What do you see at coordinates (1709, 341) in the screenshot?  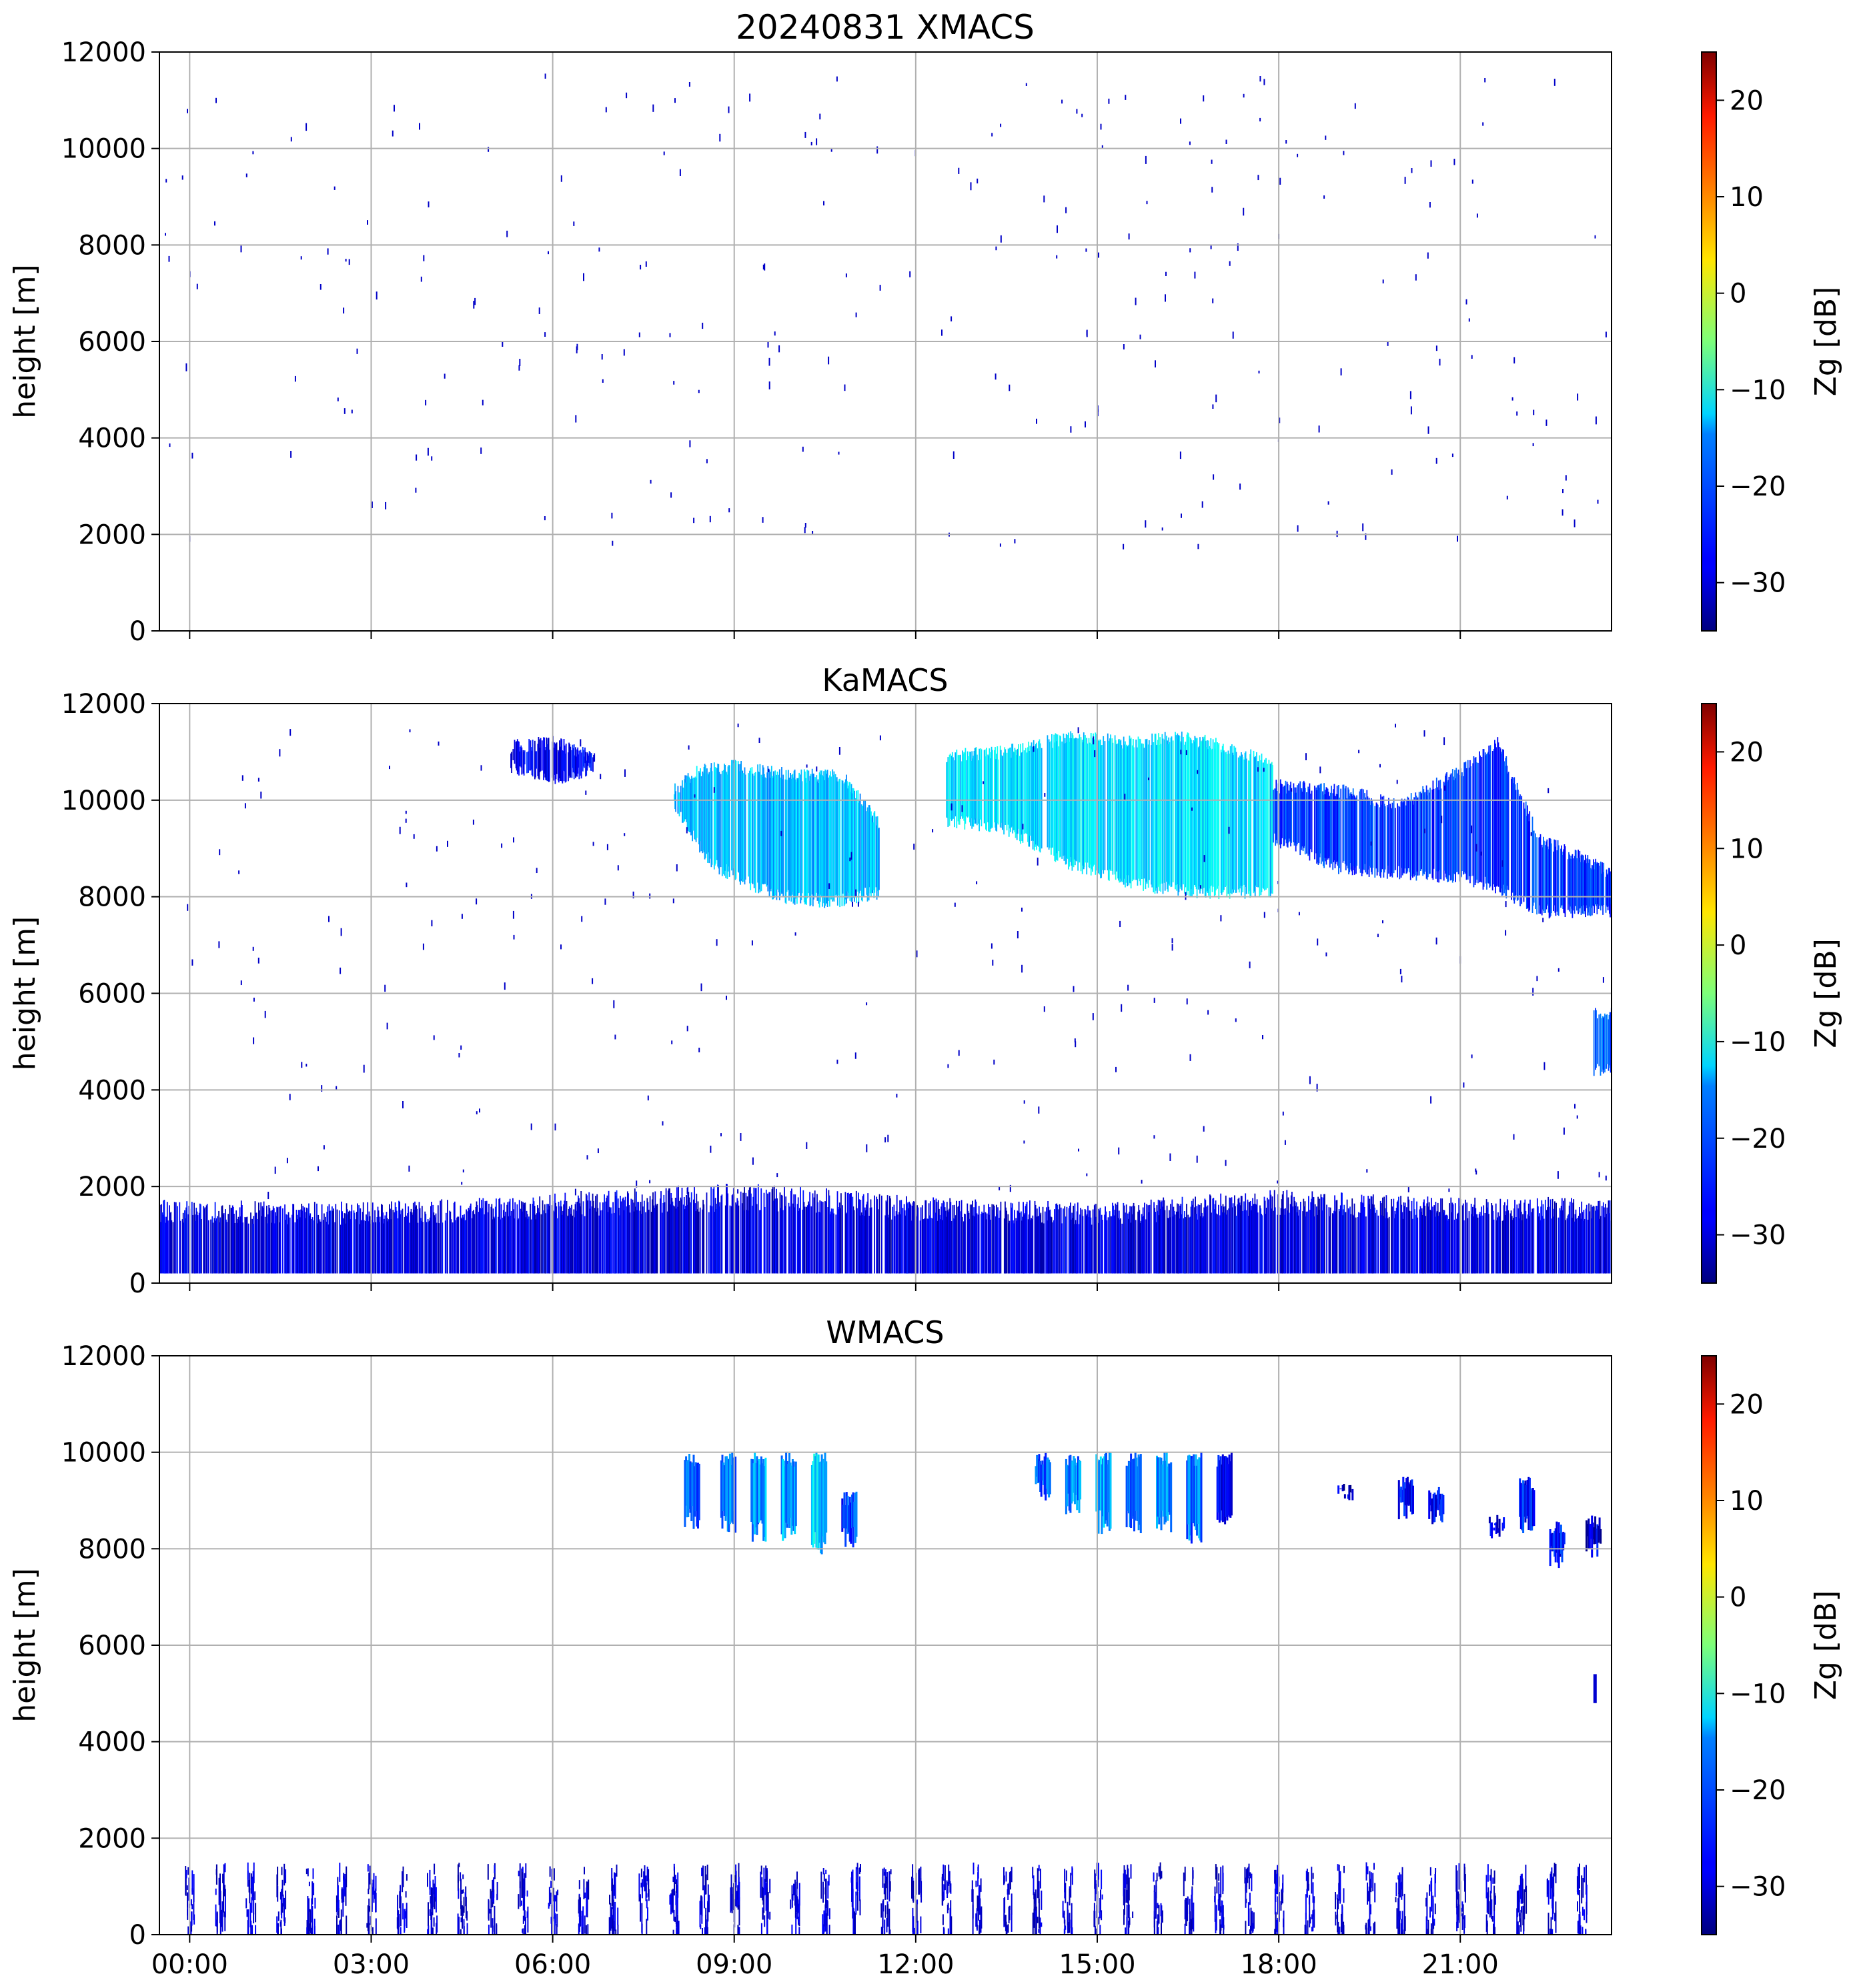 I see `colorbar-gradient` at bounding box center [1709, 341].